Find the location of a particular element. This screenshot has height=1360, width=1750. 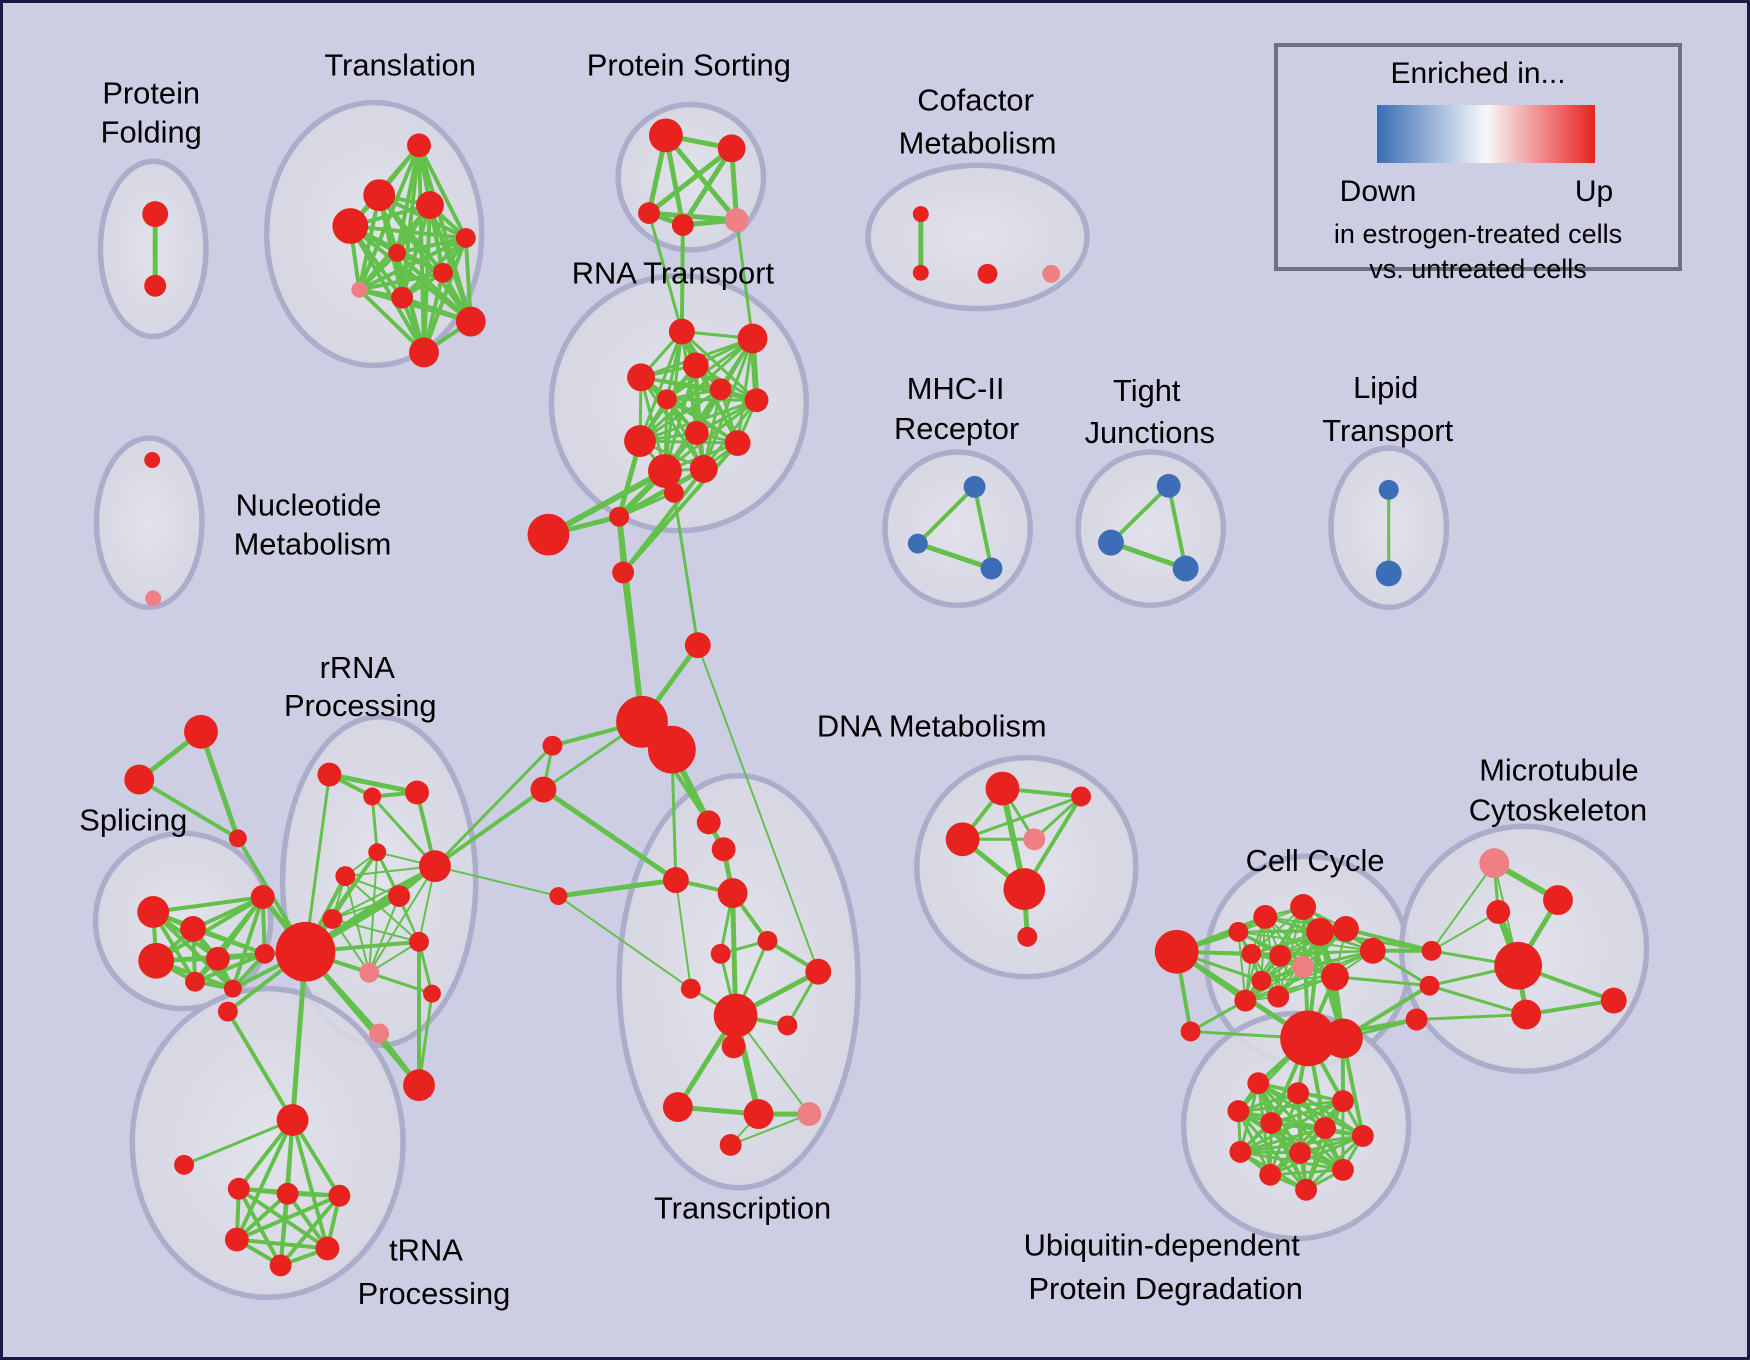

edge-l3-tc8 is located at coordinates (624, 942).